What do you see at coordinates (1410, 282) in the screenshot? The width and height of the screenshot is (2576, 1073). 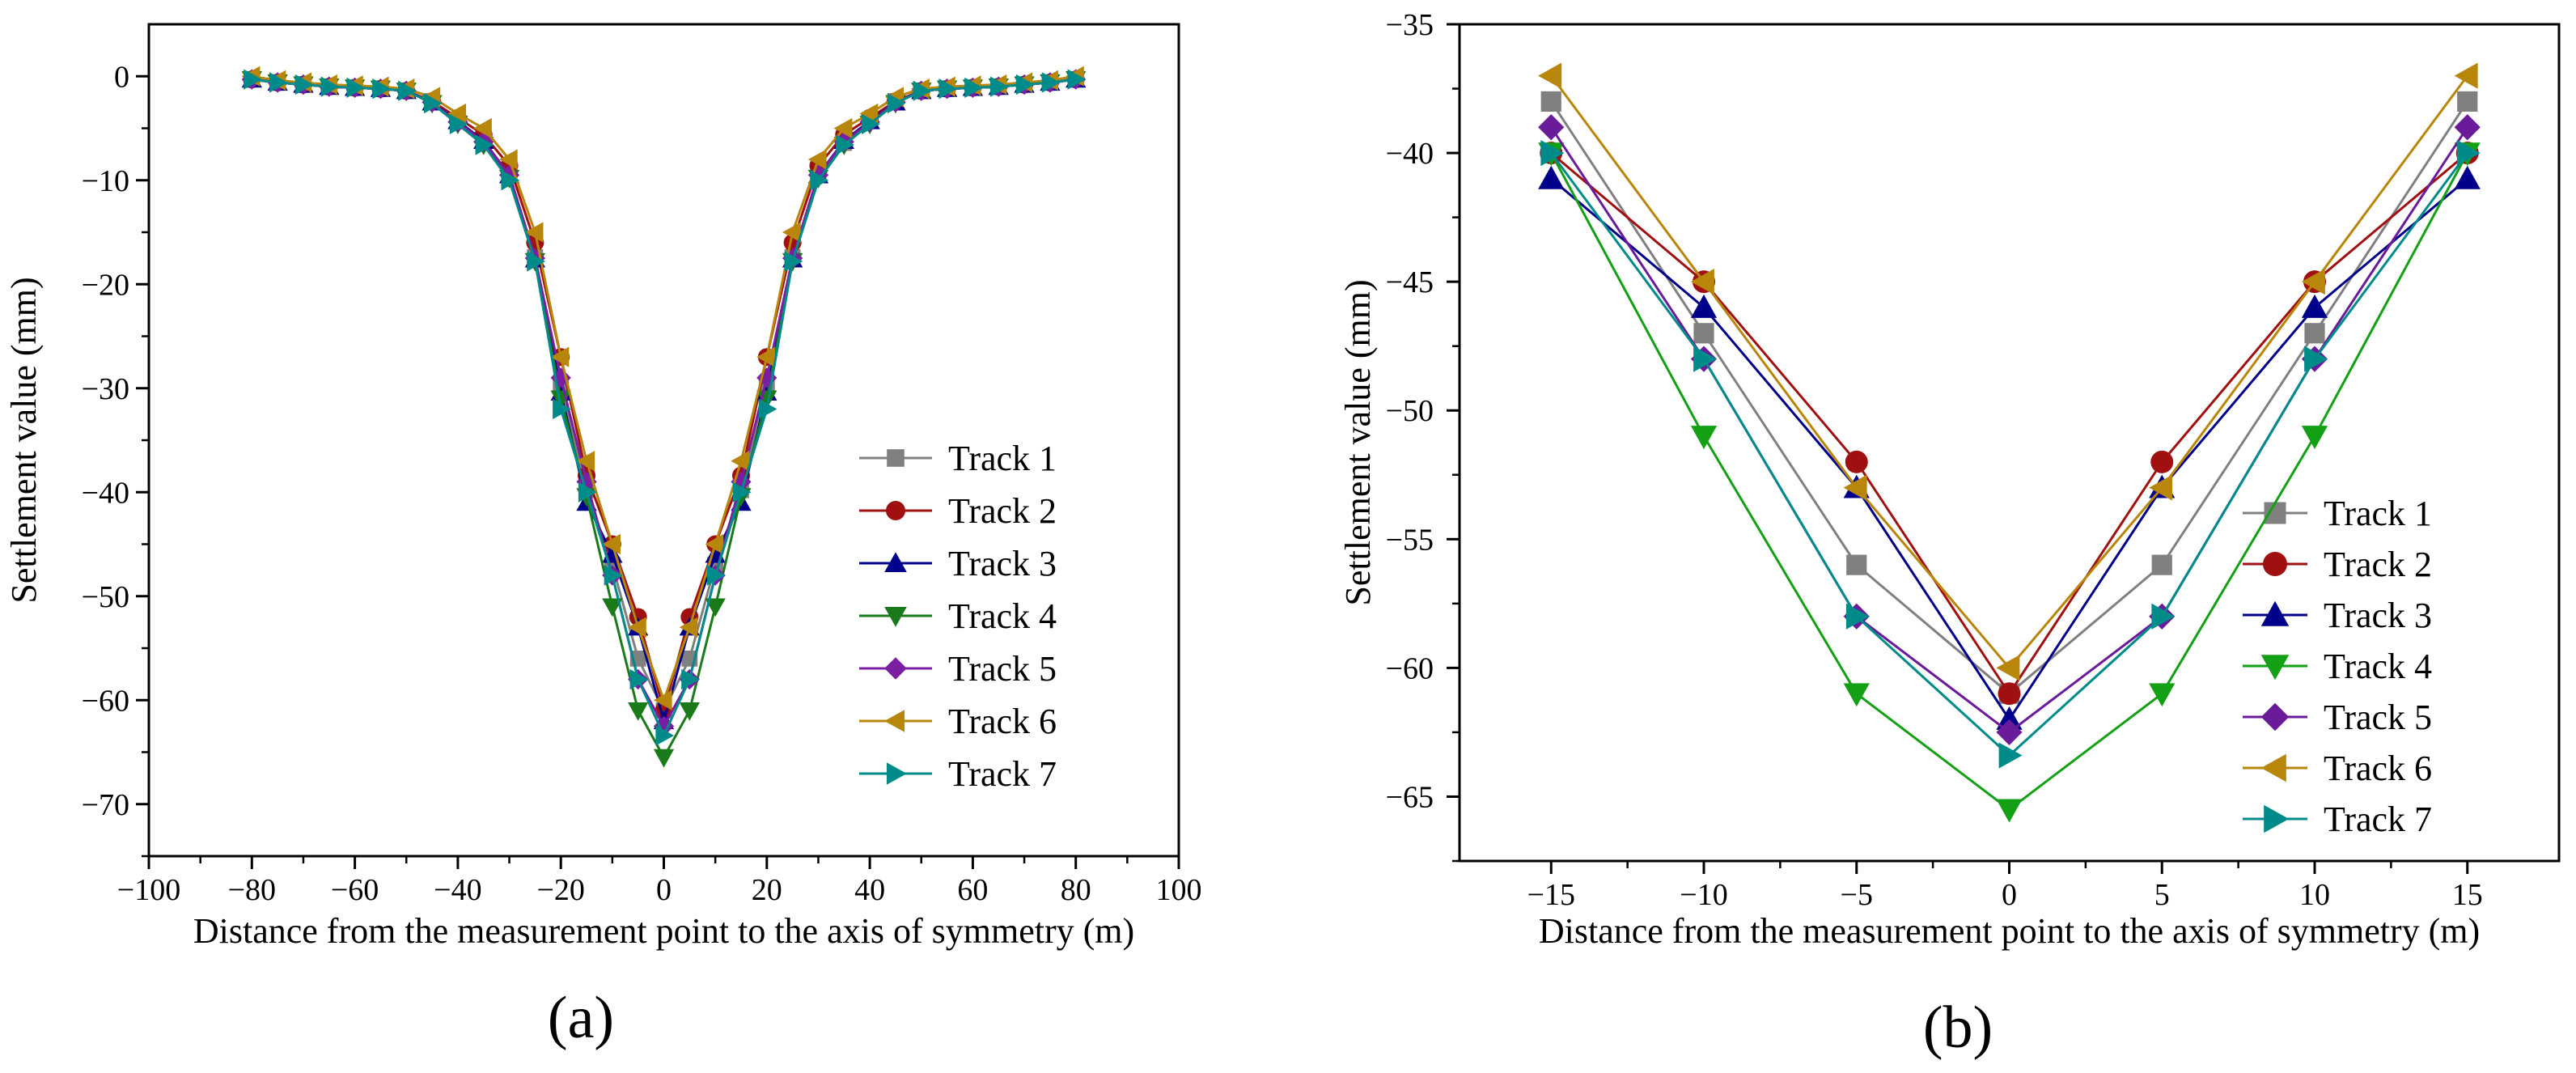 I see `y-tick-label: −45` at bounding box center [1410, 282].